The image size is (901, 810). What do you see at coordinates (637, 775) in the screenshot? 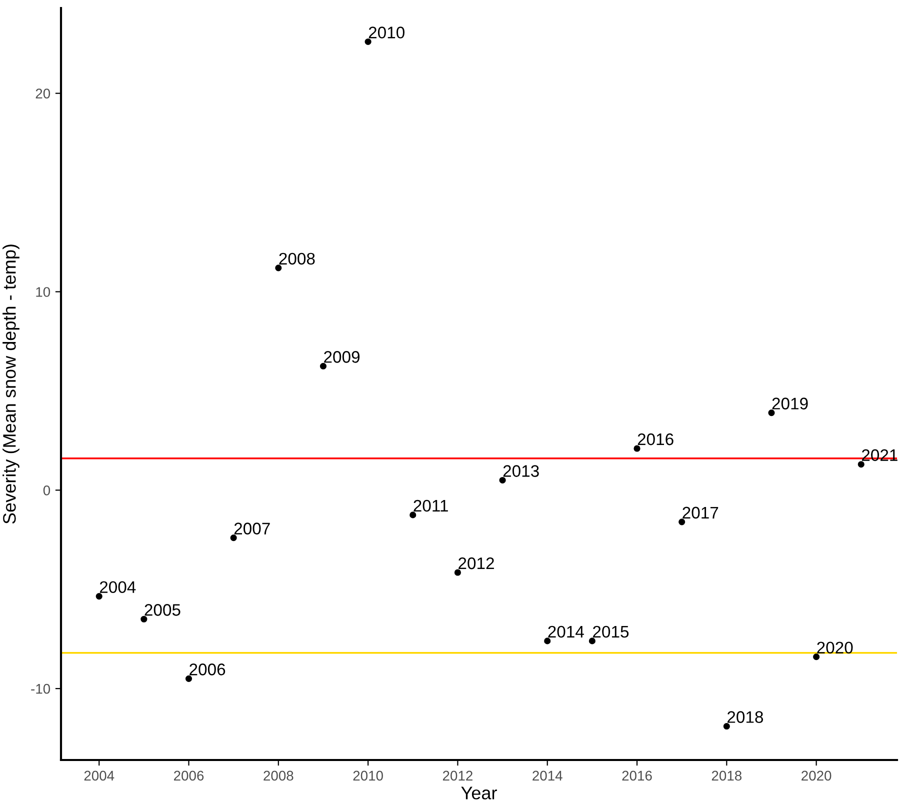
I see `x-tick-label: 2016` at bounding box center [637, 775].